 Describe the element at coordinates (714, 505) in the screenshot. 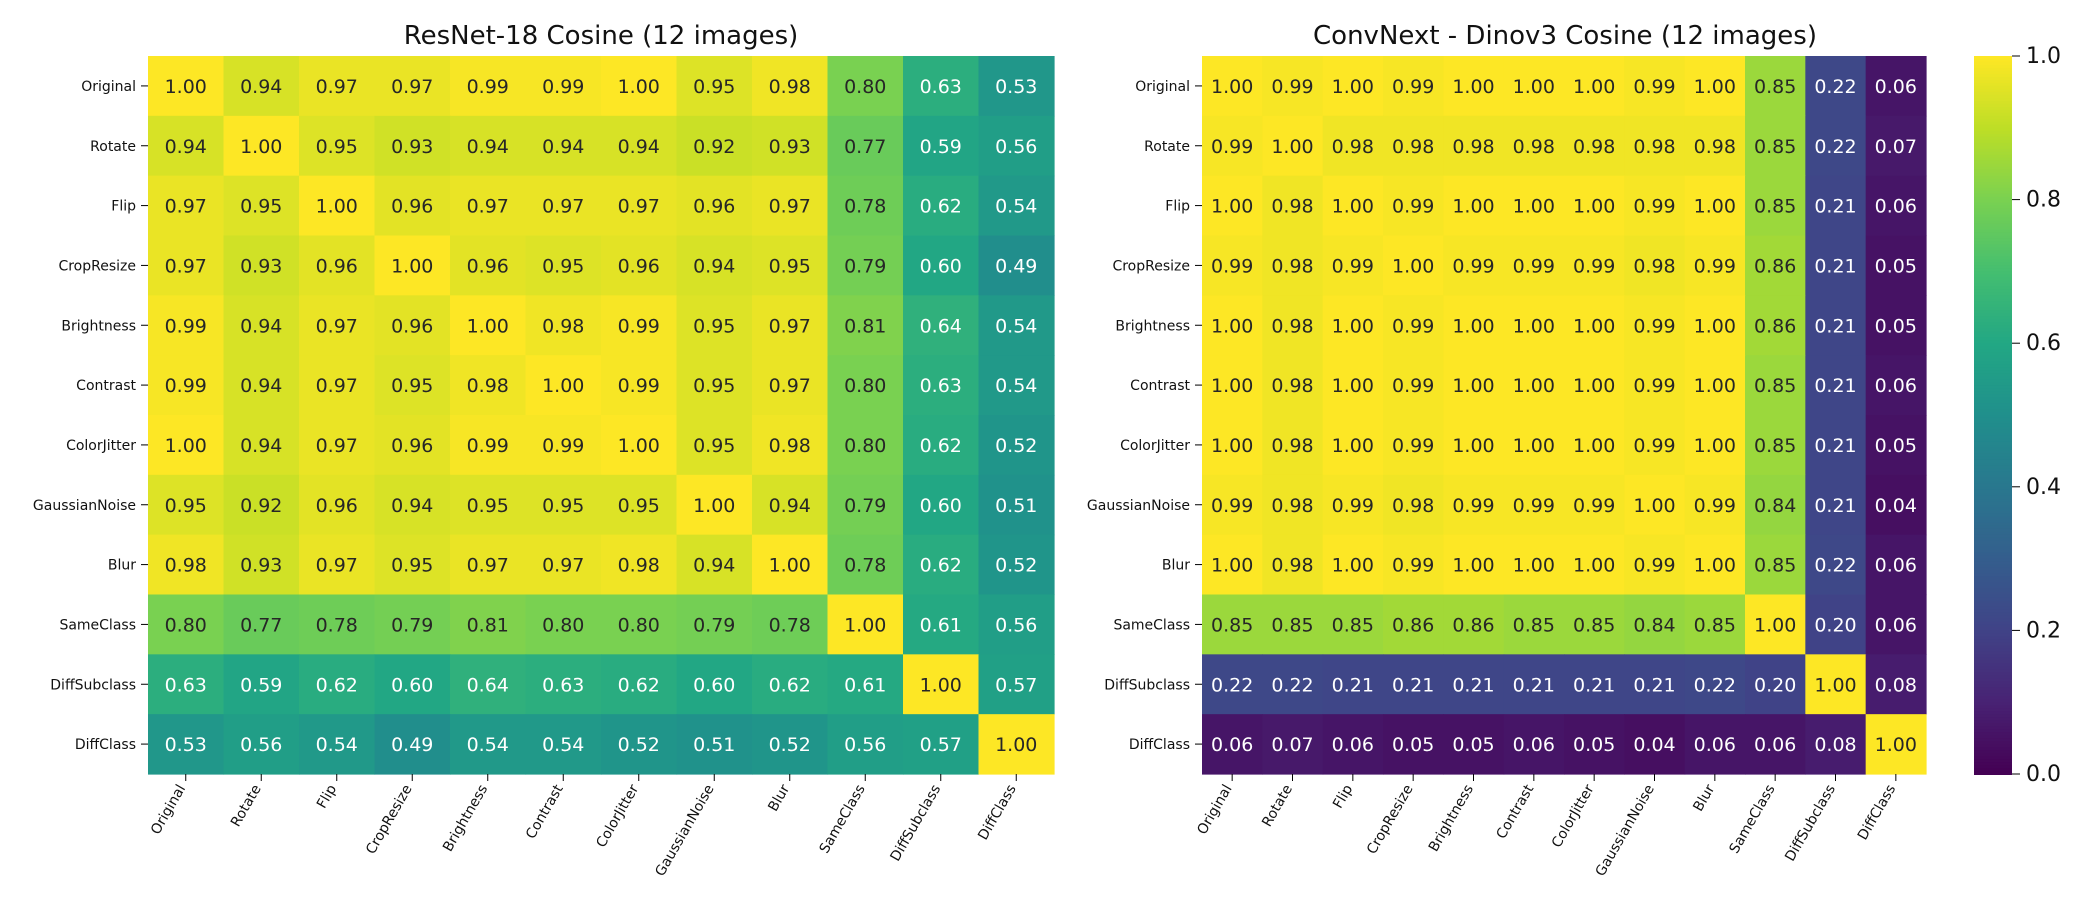

I see `left-cell-gaussiannoise-gaussiannoise` at that location.